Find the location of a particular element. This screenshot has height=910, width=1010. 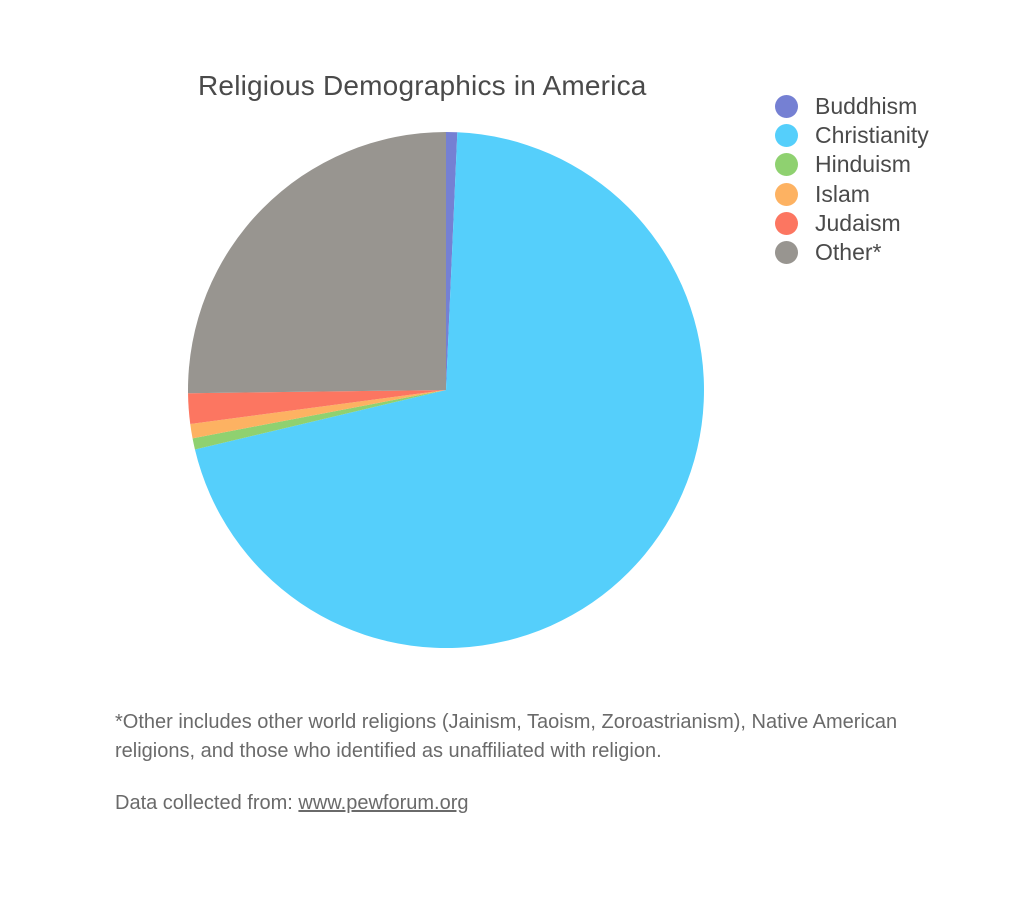

legend-label: Judaism is located at coordinates (858, 222).